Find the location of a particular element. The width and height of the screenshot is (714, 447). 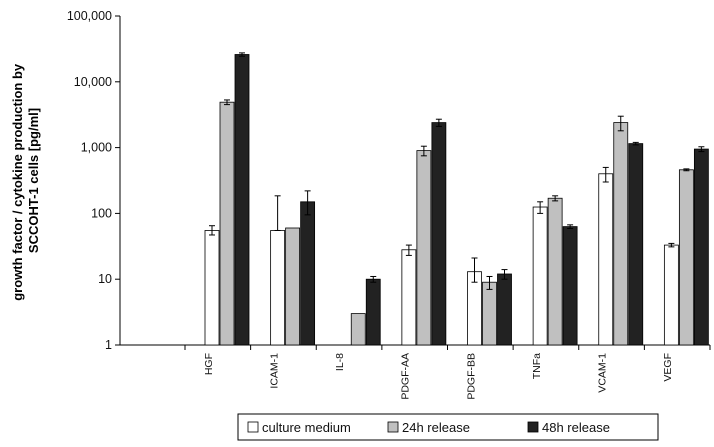

x-category-label: TNFa is located at coordinates (537, 366).